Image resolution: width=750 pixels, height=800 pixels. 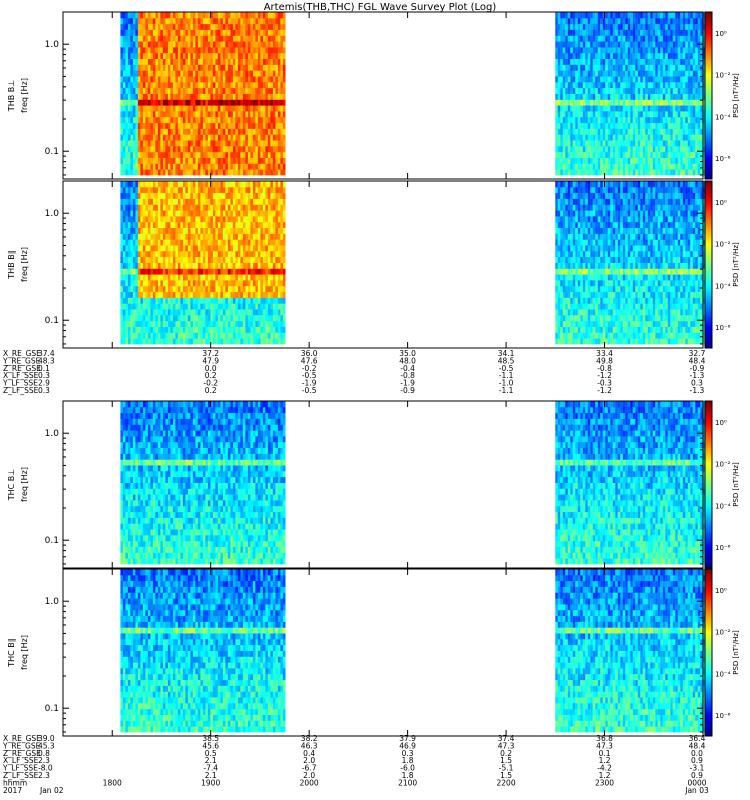 What do you see at coordinates (44, 368) in the screenshot?
I see `ephemeris-value: 0.1` at bounding box center [44, 368].